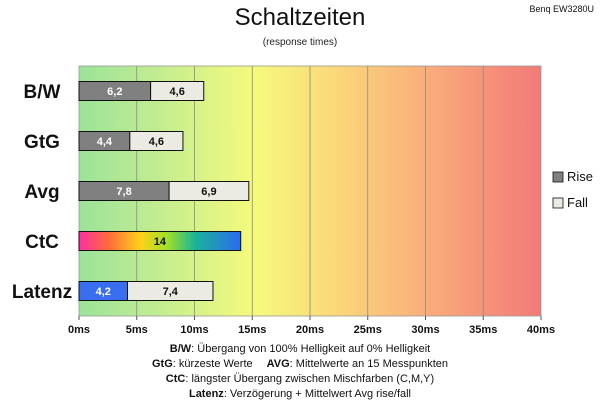 The width and height of the screenshot is (600, 415). What do you see at coordinates (300, 17) in the screenshot?
I see `chart-title: Schaltzeiten` at bounding box center [300, 17].